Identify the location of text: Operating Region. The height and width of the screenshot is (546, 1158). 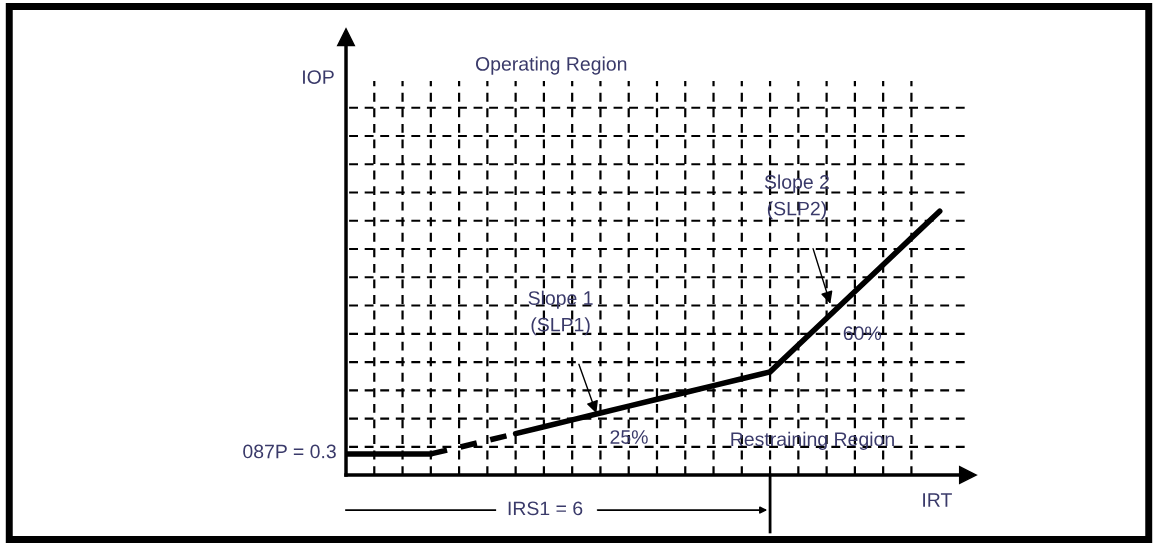
(551, 65).